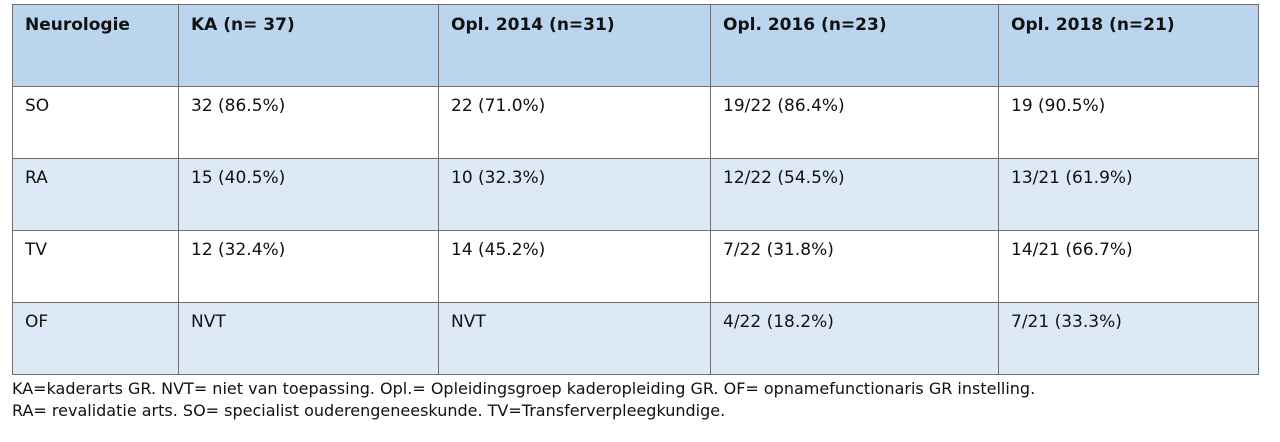  Describe the element at coordinates (308, 266) in the screenshot. I see `table-cell: 12 (32.4%)` at that location.